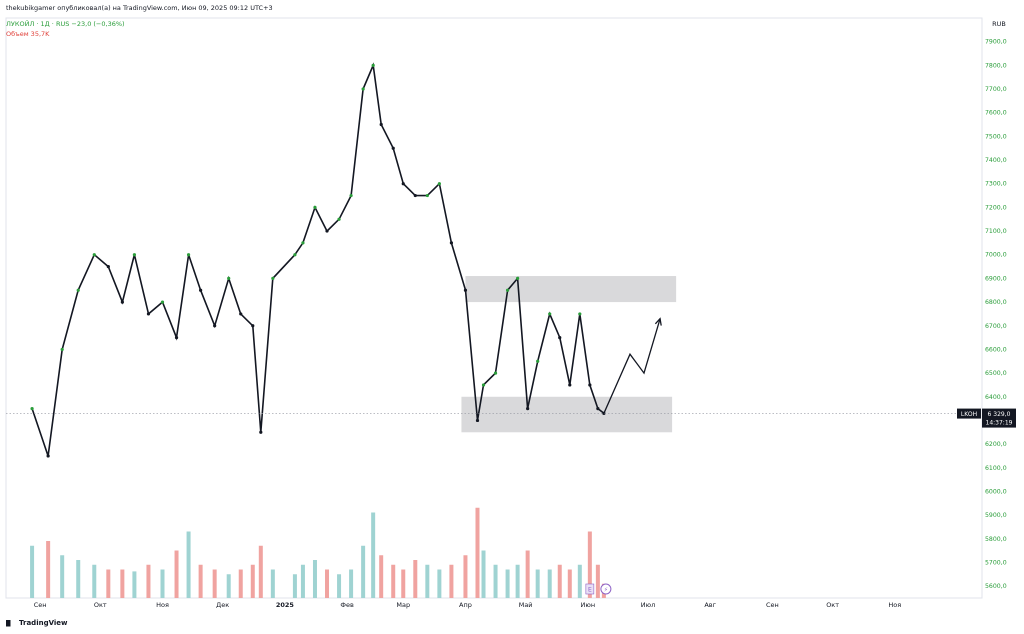 The height and width of the screenshot is (634, 1024). Describe the element at coordinates (996, 515) in the screenshot. I see `y-tick-label: 5900,0` at that location.